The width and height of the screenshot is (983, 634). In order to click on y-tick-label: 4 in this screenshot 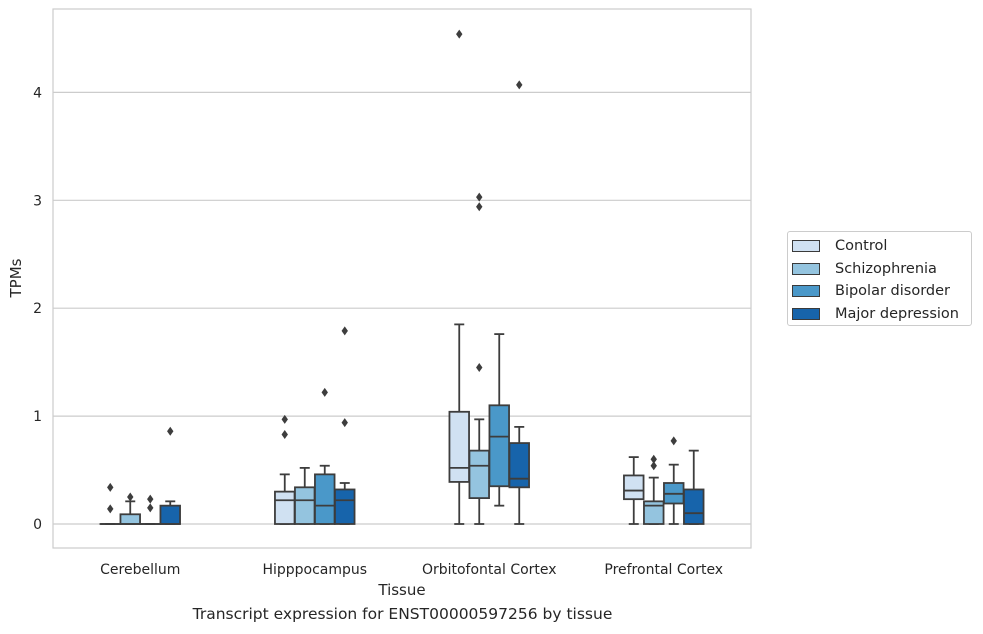, I will do `click(37, 93)`.